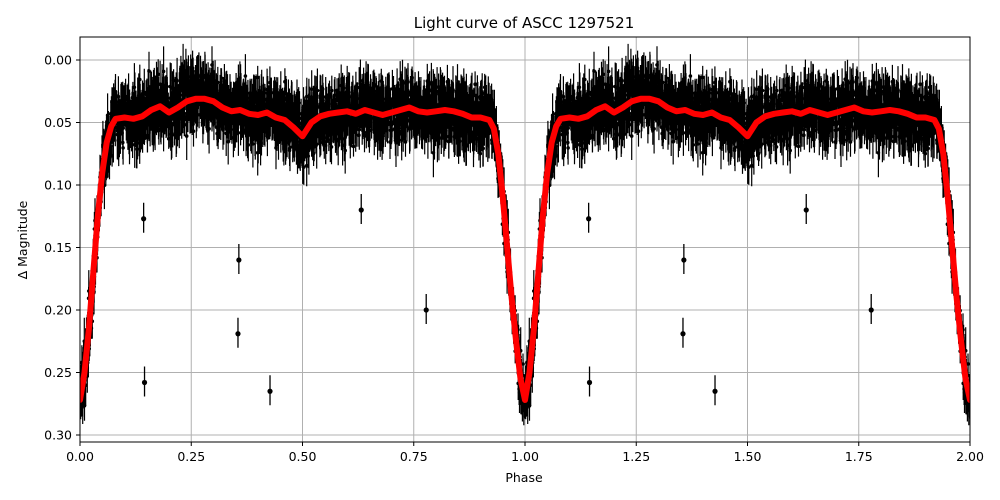 This screenshot has height=500, width=1000. Describe the element at coordinates (22, 239) in the screenshot. I see `y-axis-label: Δ Magnitude` at that location.